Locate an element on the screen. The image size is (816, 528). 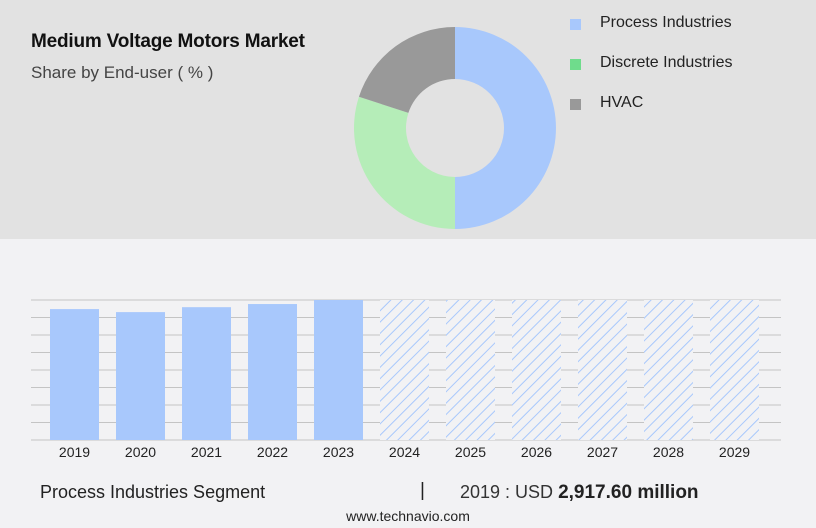
x-label-2022: 2022 is located at coordinates (272, 452).